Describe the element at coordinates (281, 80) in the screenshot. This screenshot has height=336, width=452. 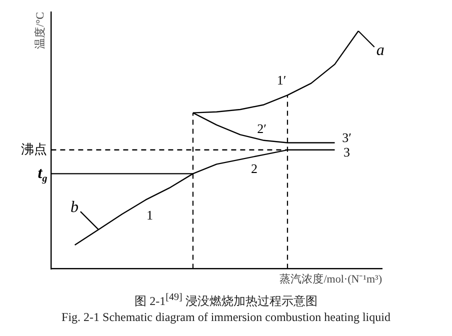
I see `annotation: 1′` at that location.